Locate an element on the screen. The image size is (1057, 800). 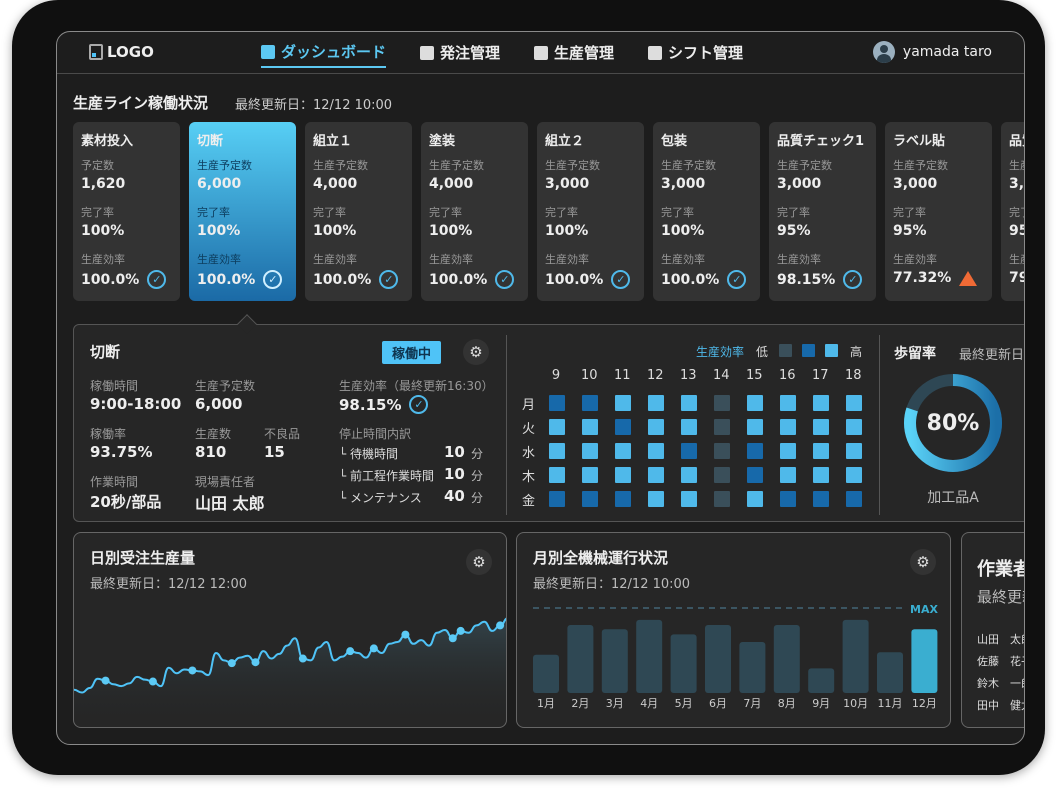
day-label: 木 is located at coordinates (529, 477).